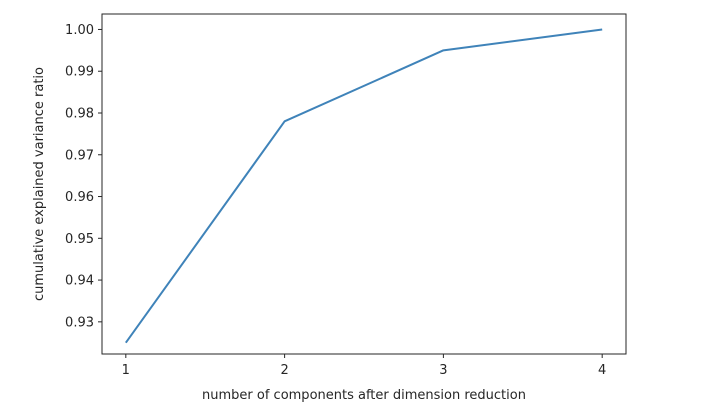 This screenshot has width=712, height=413. What do you see at coordinates (79, 281) in the screenshot?
I see `y-tick-label: 0.94` at bounding box center [79, 281].